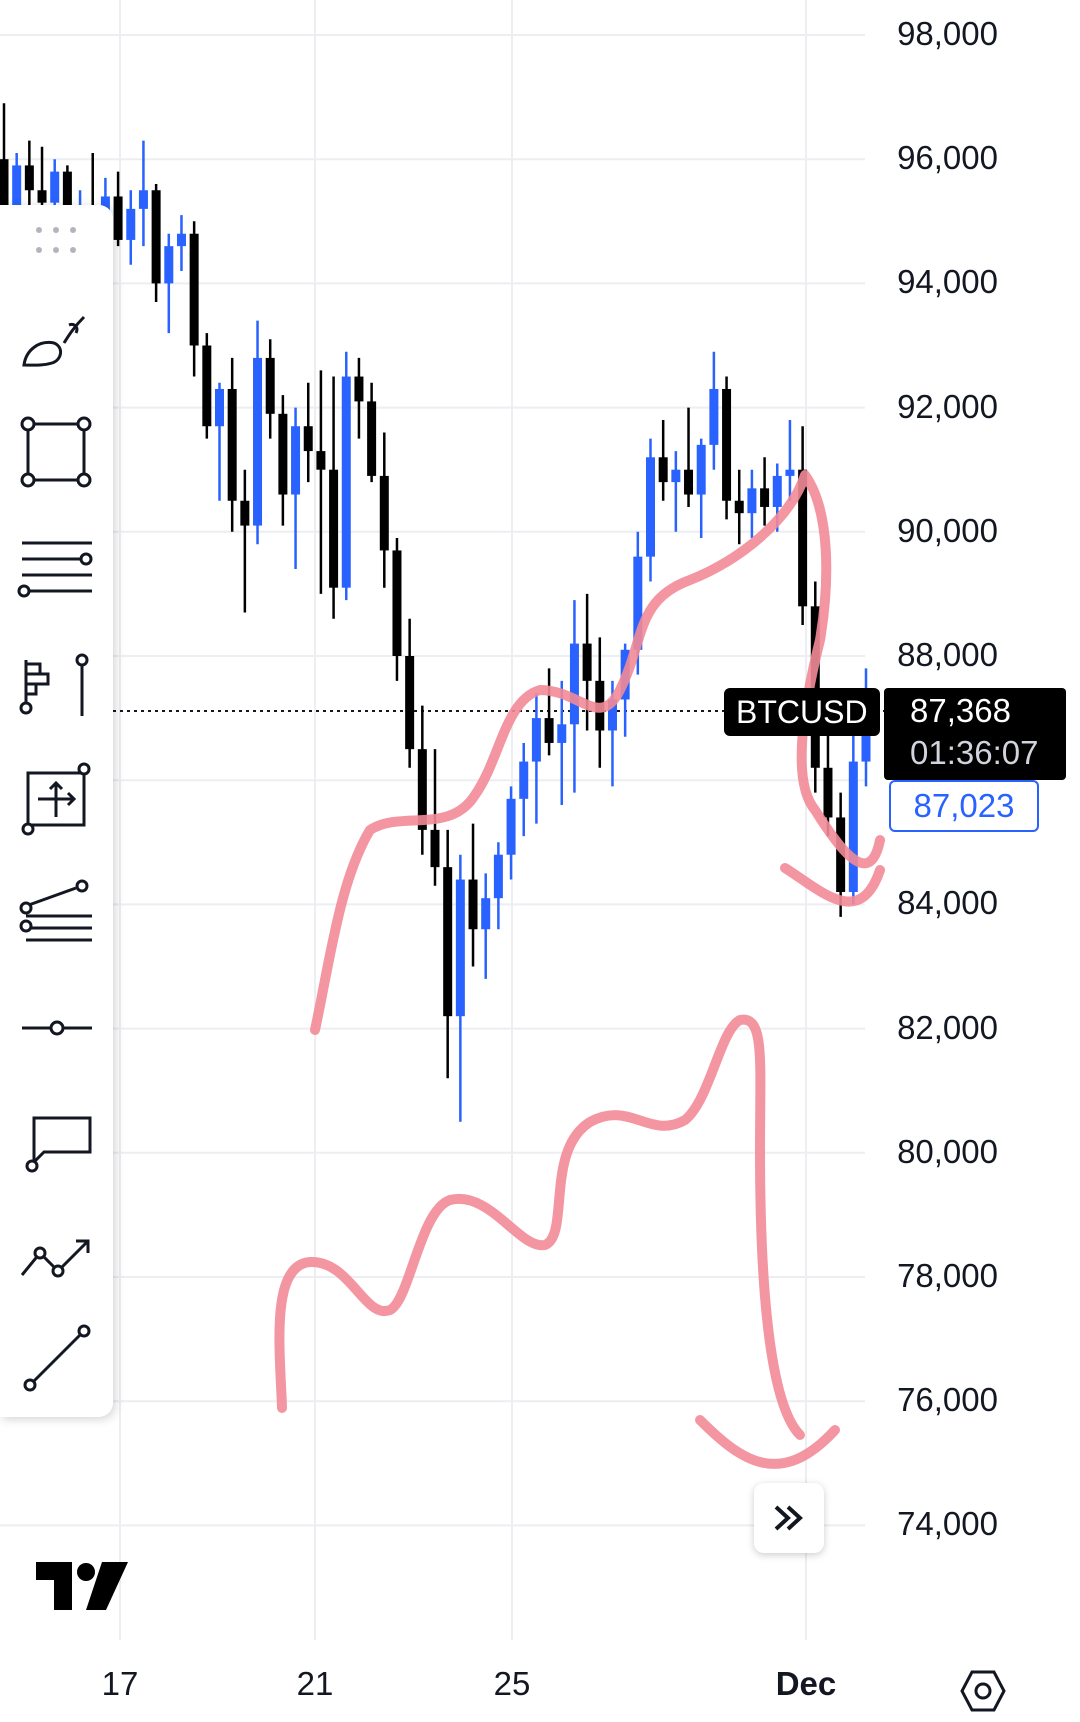  What do you see at coordinates (975, 734) in the screenshot?
I see `last-price-badge: 87,368 01:36:07` at bounding box center [975, 734].